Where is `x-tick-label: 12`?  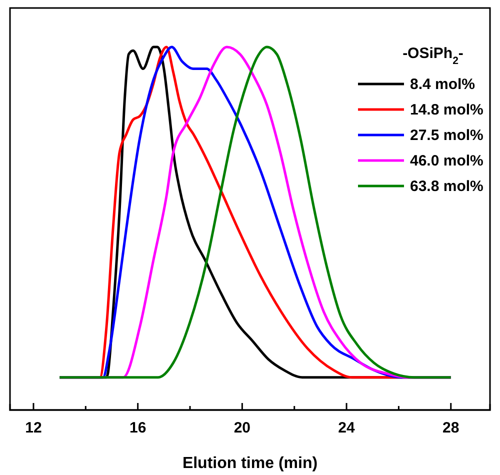
x-tick-label: 12 is located at coordinates (33, 428).